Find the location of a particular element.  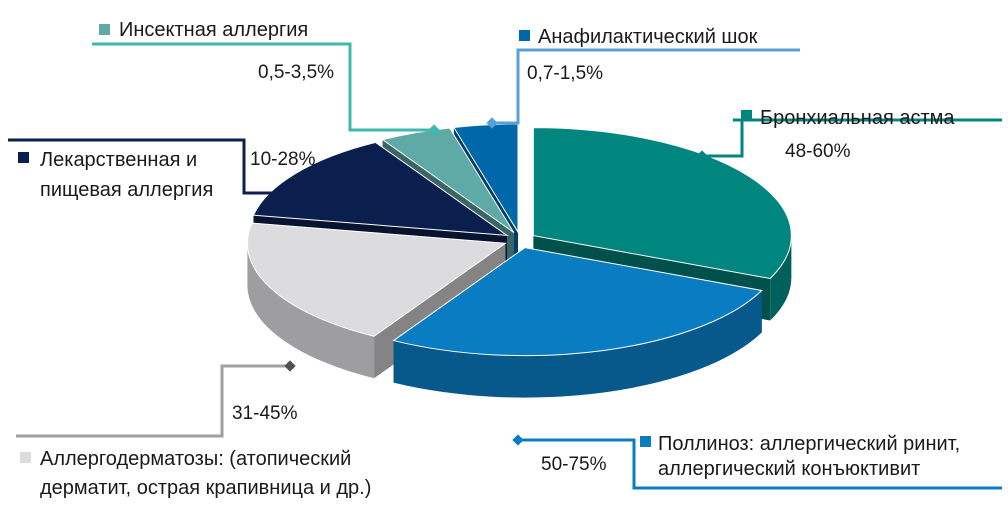

legend-marker-drug is located at coordinates (23, 157).